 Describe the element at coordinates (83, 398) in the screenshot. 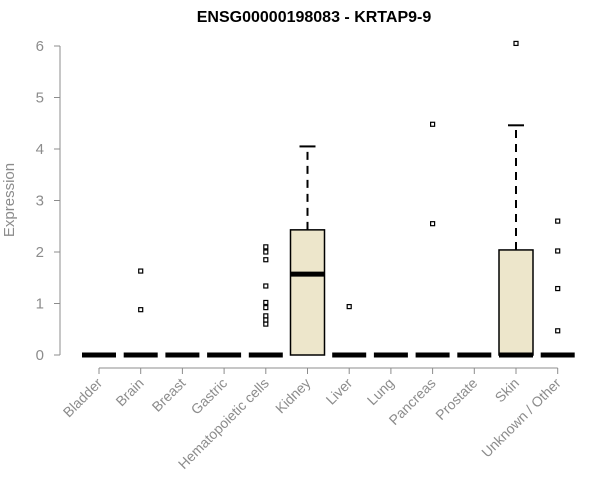

I see `x-tick-label: Bladder` at that location.